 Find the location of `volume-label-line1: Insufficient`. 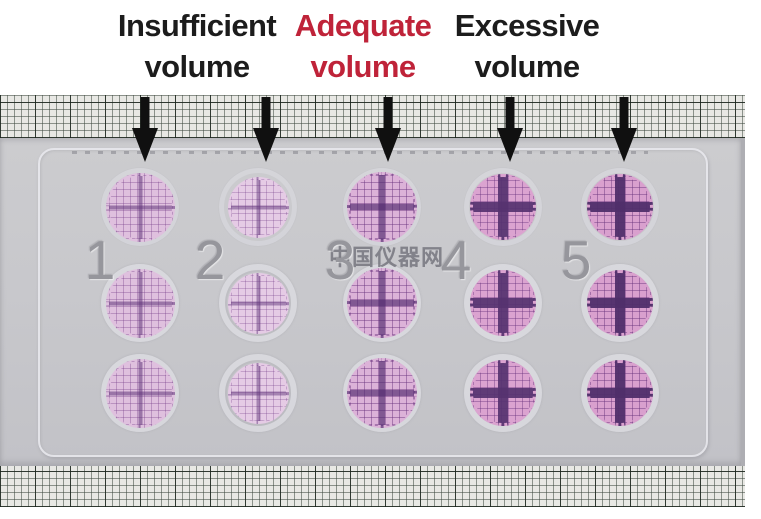

volume-label-line1: Insufficient is located at coordinates (197, 25).